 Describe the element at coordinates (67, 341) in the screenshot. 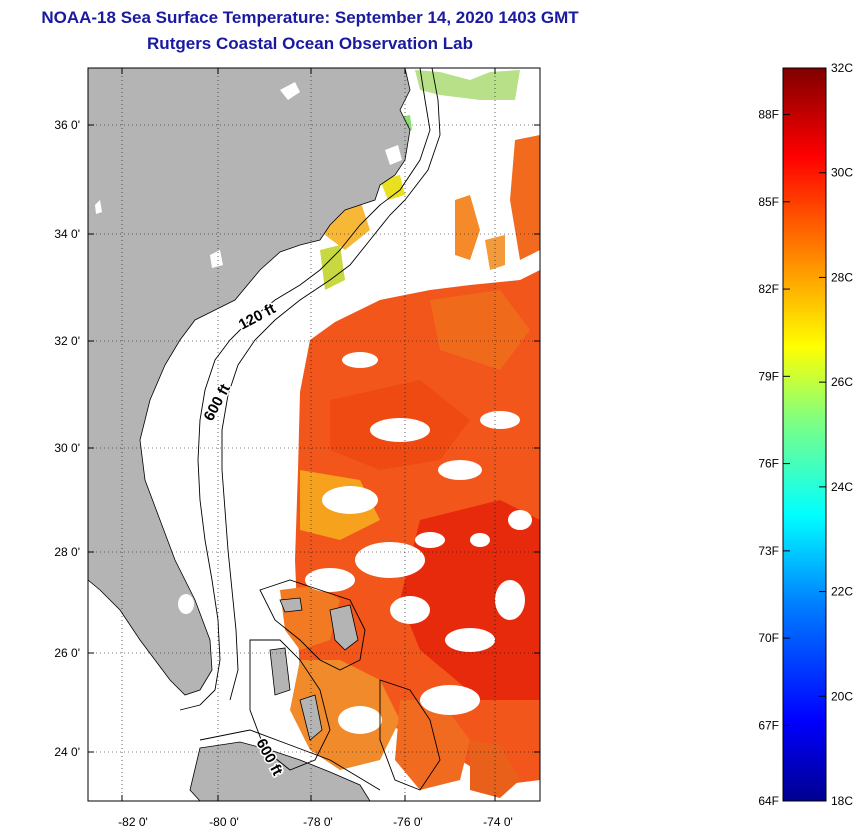

I see `lat-label-32: 32 0'` at that location.